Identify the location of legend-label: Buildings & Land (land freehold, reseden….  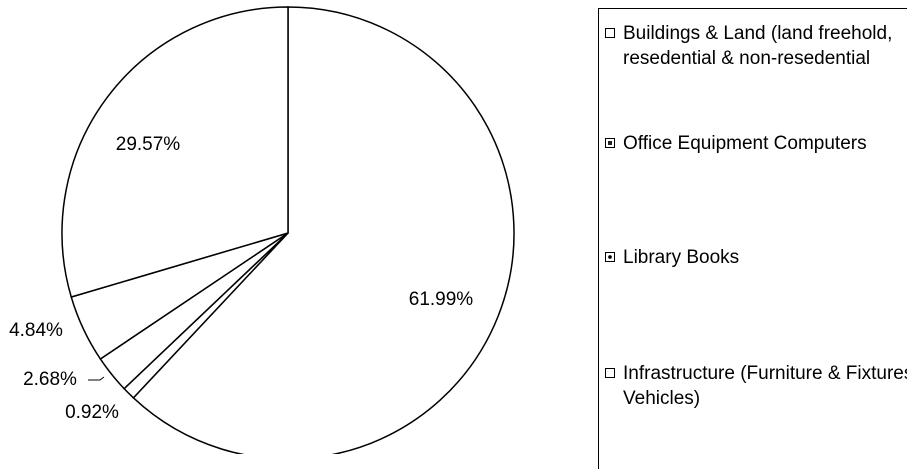
(758, 46).